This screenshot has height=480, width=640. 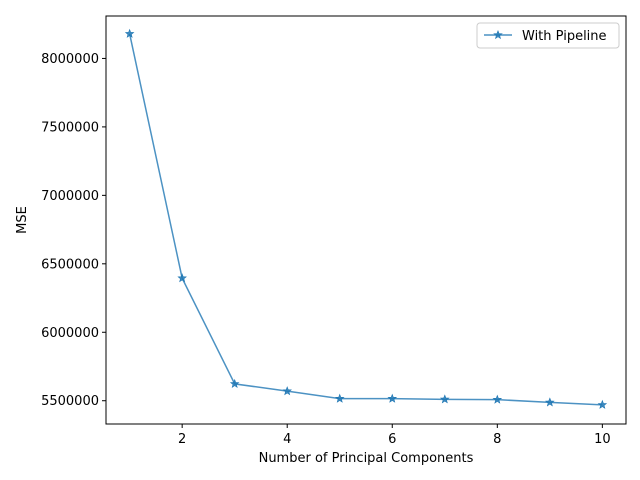 I want to click on x-tick-label: 2, so click(x=182, y=439).